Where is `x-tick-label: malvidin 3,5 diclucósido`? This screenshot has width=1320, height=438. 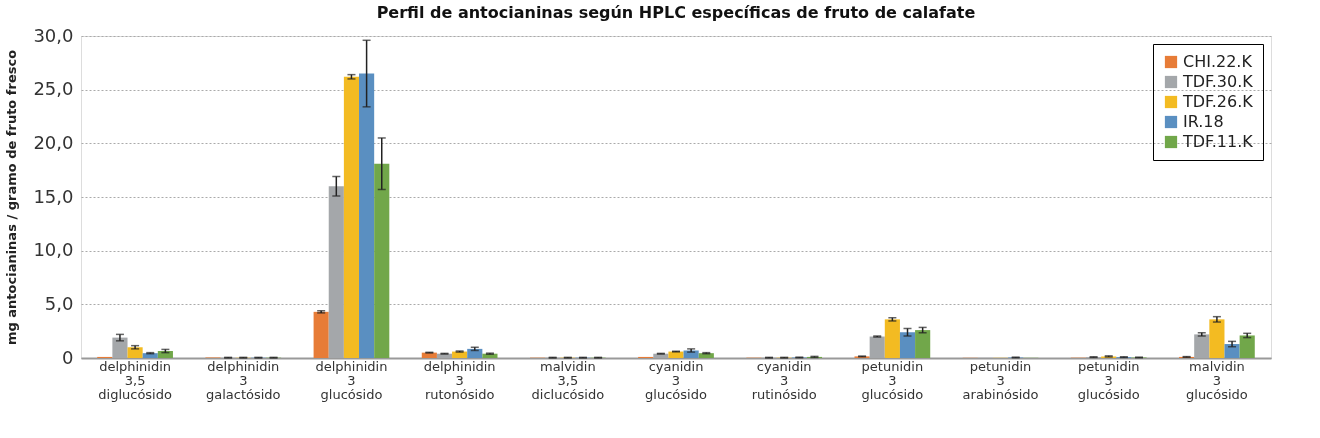
x-tick-label: malvidin 3,5 diclucósido is located at coordinates (568, 380).